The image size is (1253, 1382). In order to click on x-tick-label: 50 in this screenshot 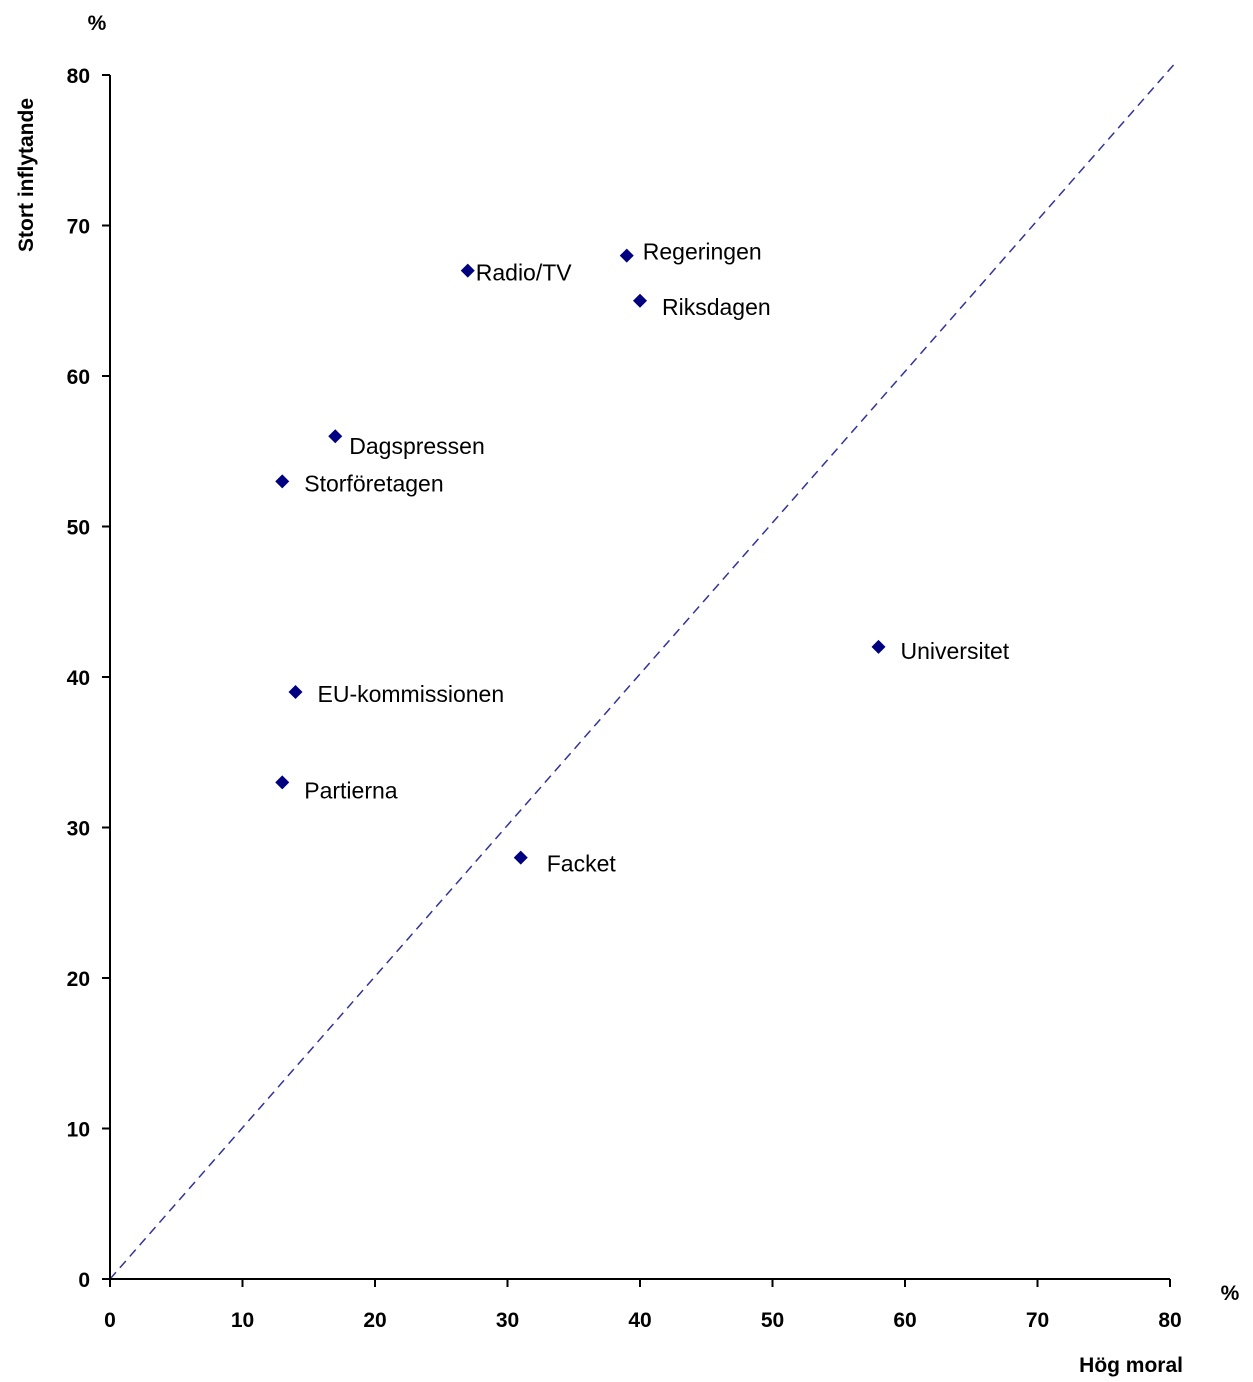, I will do `click(772, 1320)`.